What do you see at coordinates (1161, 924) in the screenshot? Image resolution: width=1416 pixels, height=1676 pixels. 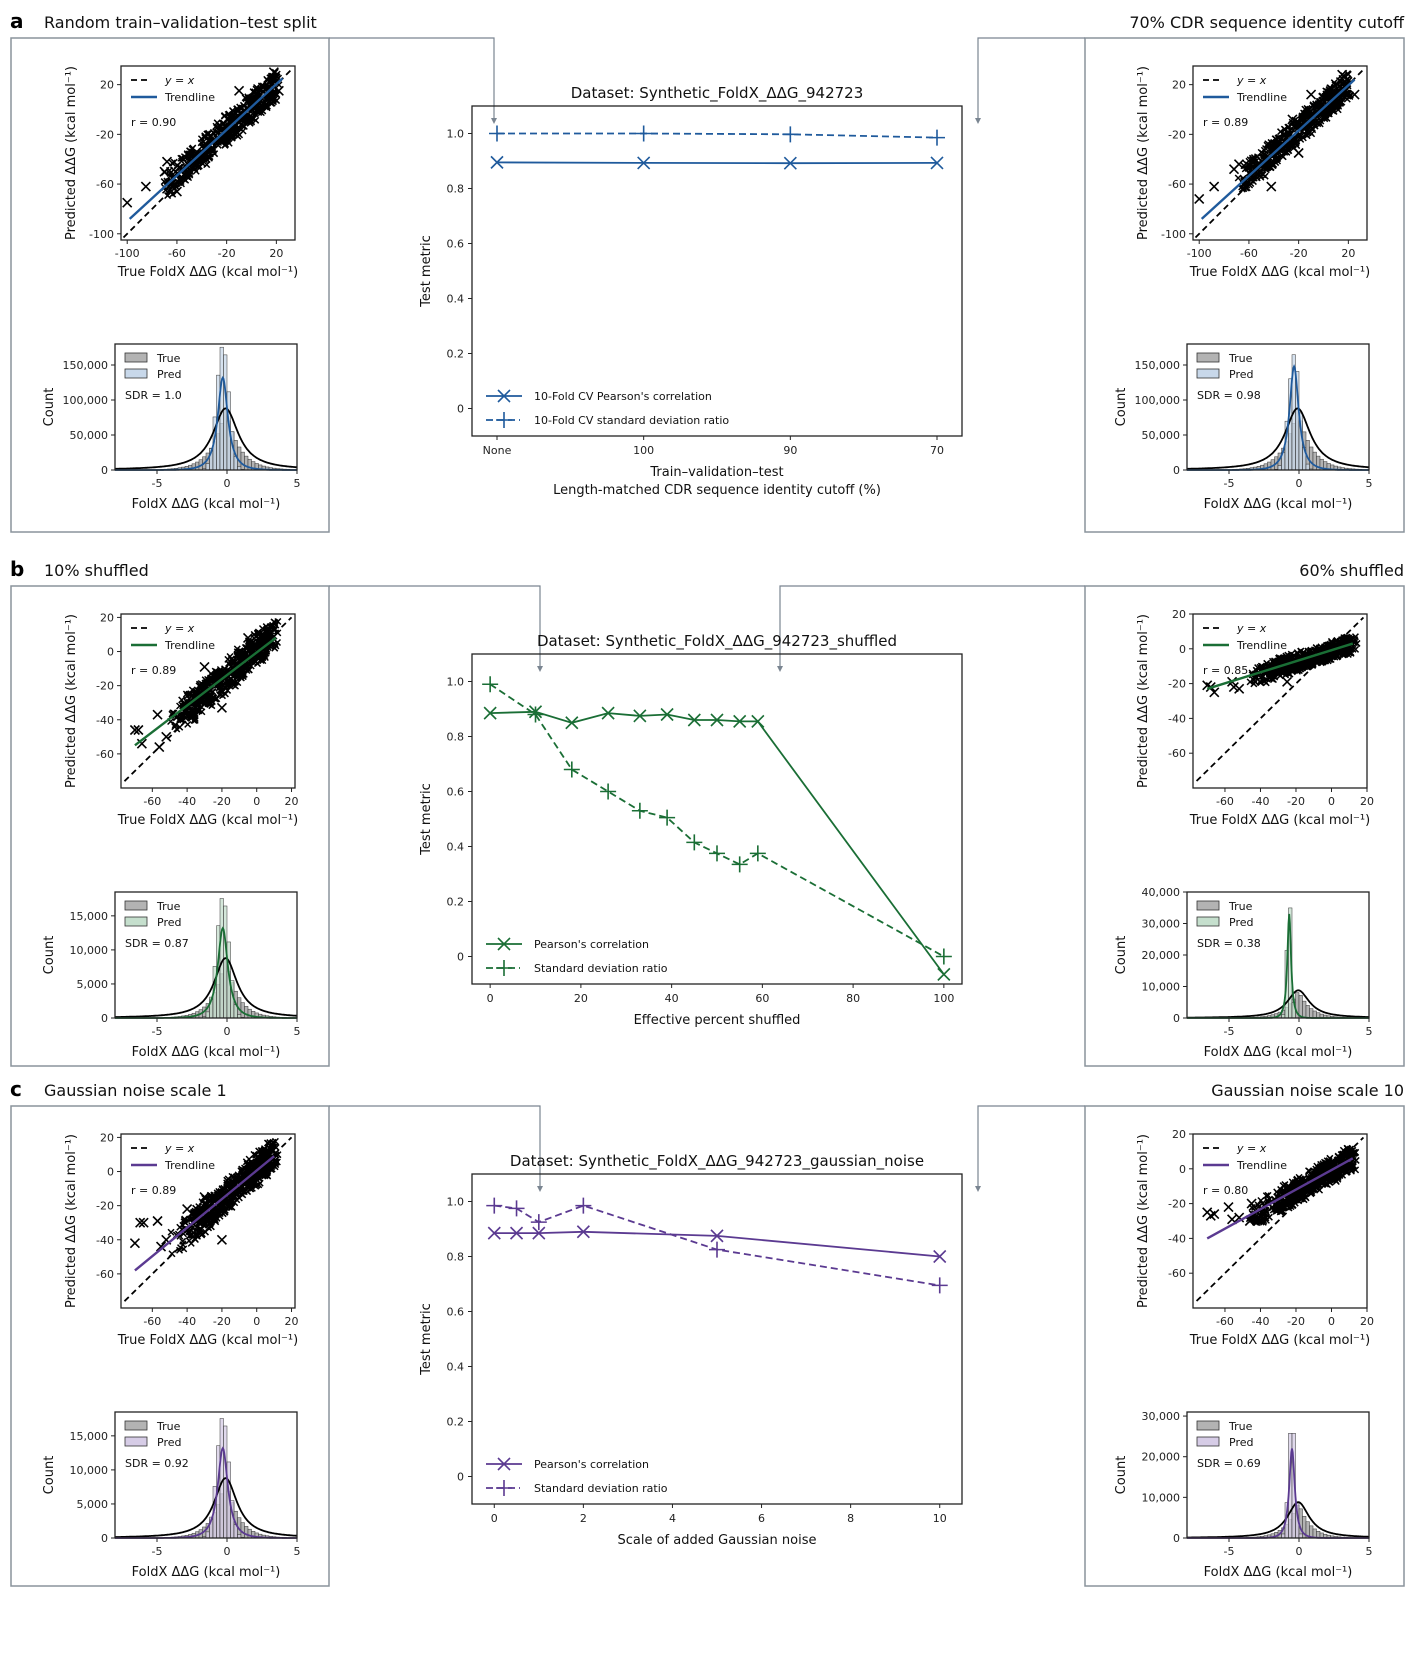 I see `y-tick-label: 30,000` at bounding box center [1161, 924].